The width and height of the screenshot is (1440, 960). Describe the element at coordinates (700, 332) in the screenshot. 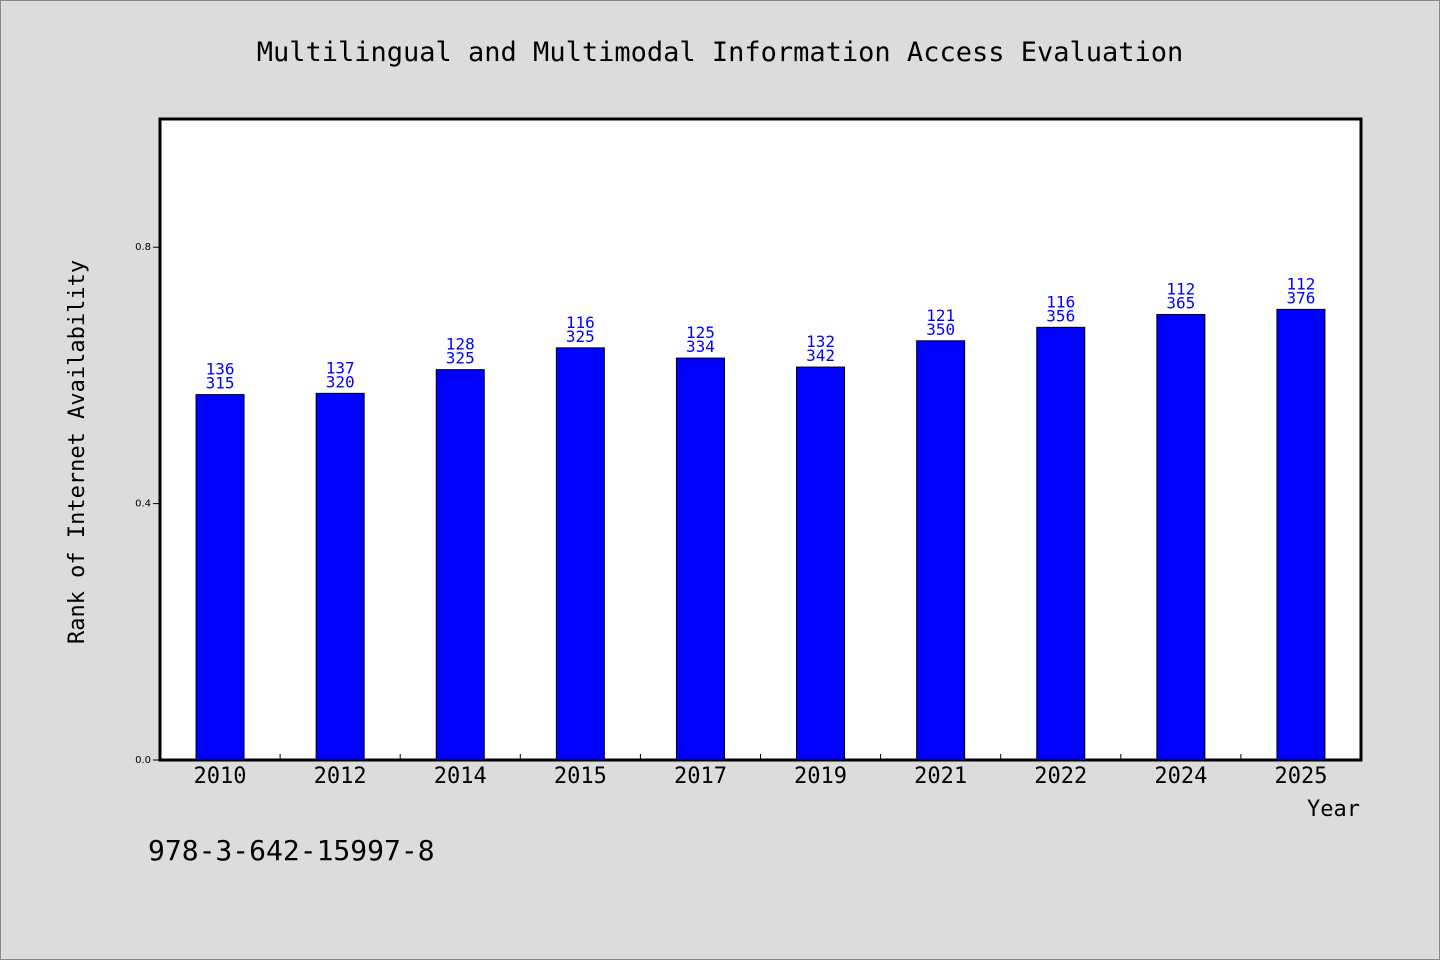

I see `bar-label-top: 125` at that location.